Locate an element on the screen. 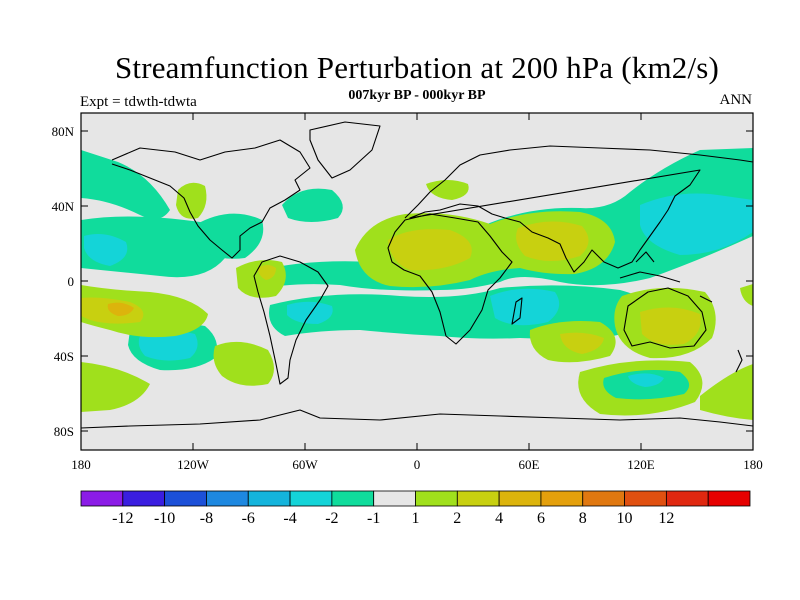 Image resolution: width=800 pixels, height=600 pixels. coastline-madagascar is located at coordinates (517, 311).